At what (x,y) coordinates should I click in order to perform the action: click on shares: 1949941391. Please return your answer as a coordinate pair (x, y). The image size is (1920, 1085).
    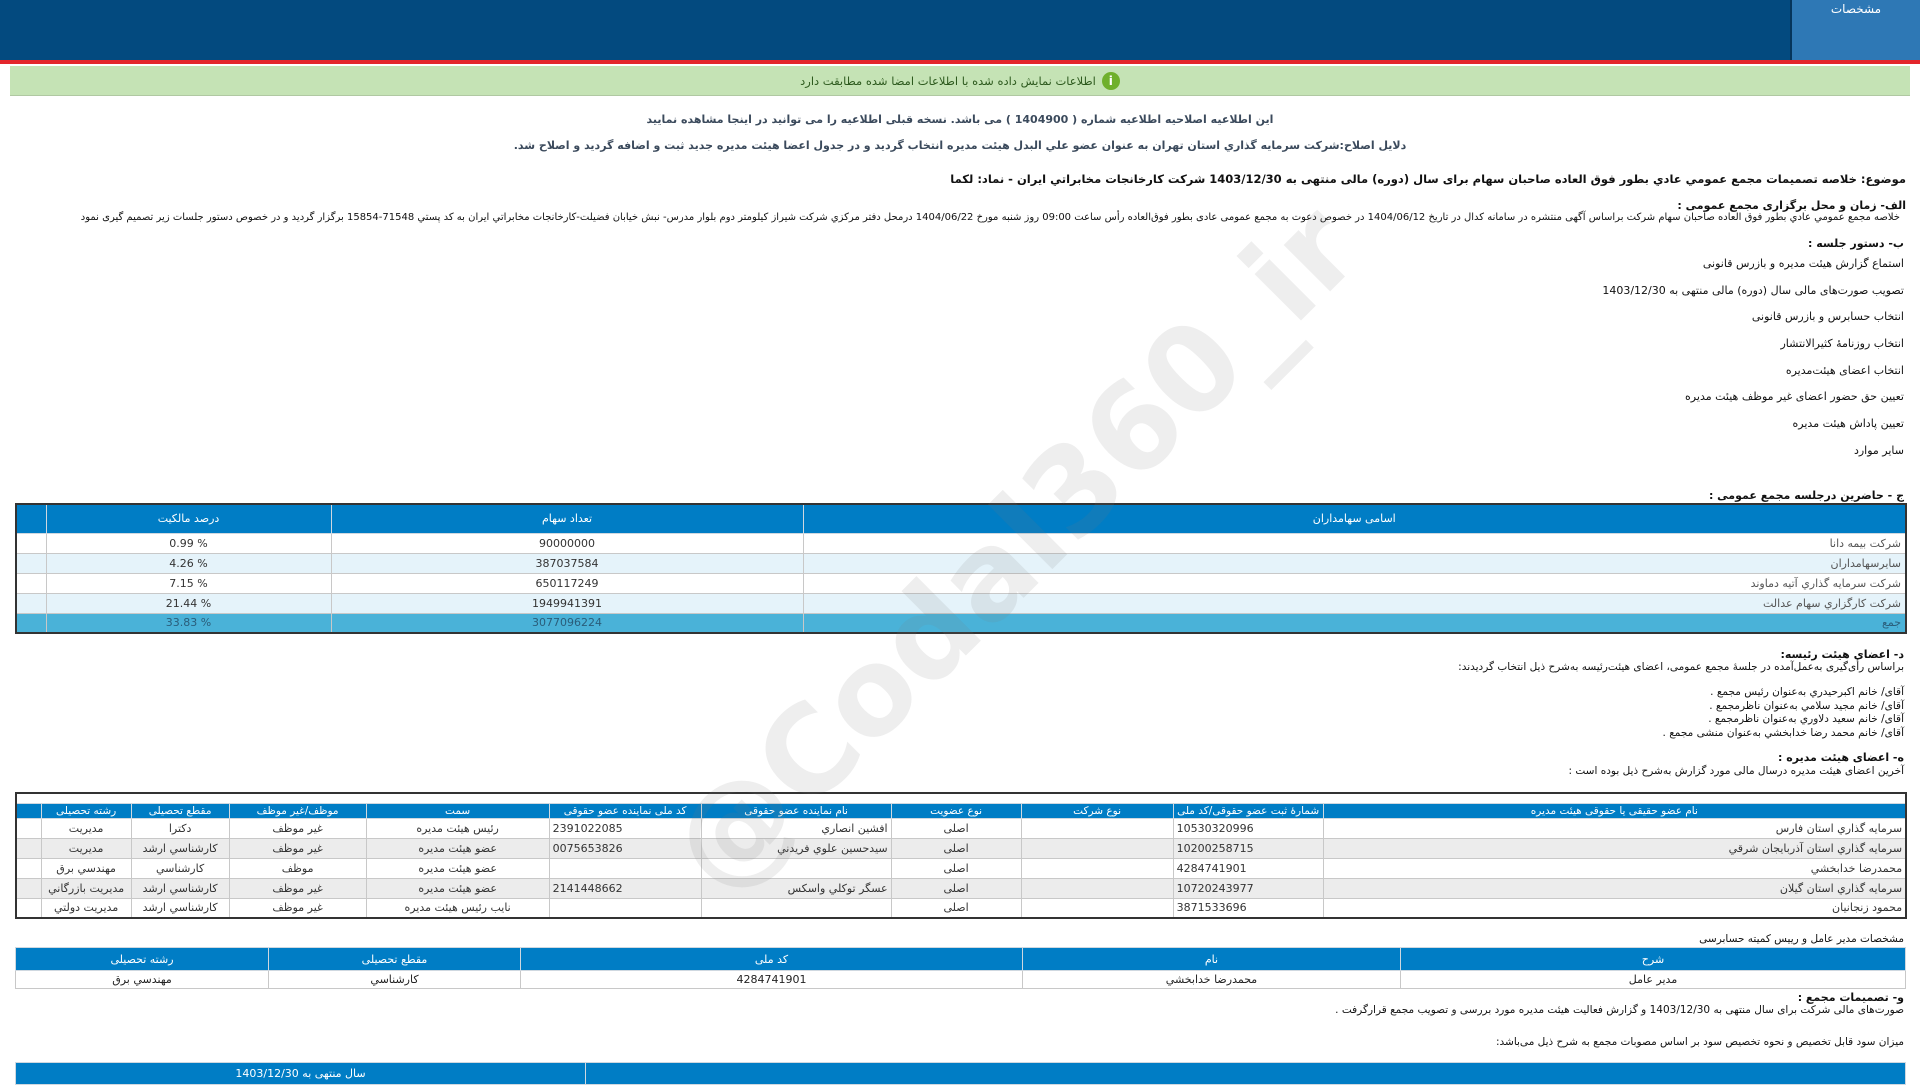
    Looking at the image, I should click on (567, 603).